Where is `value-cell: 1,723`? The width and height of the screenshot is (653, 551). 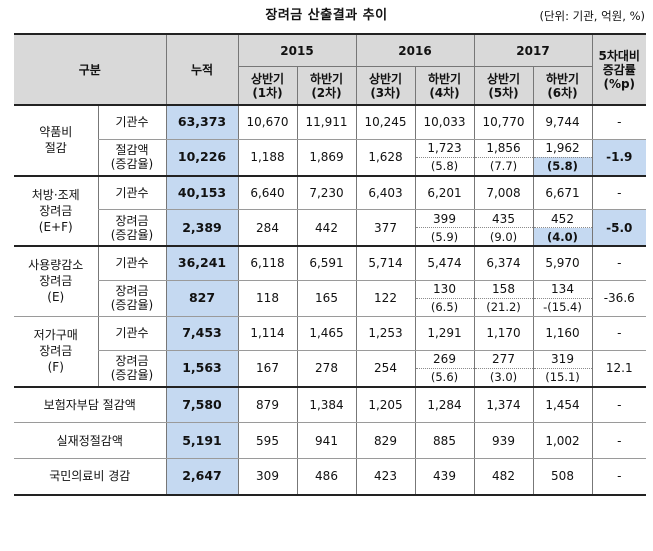 value-cell: 1,723 is located at coordinates (444, 148).